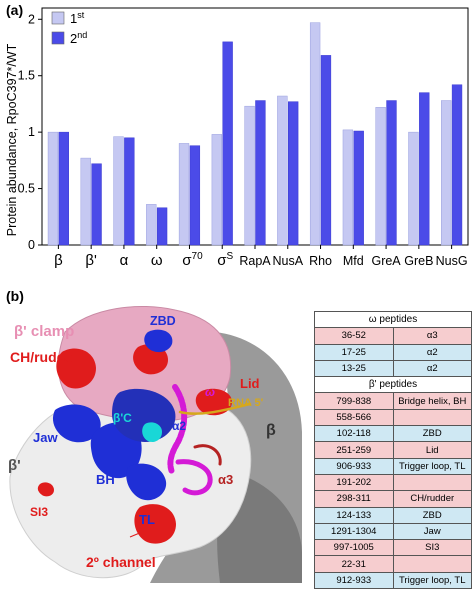 This screenshot has width=474, height=589. What do you see at coordinates (163, 321) in the screenshot?
I see `zbd-label: ZBD` at bounding box center [163, 321].